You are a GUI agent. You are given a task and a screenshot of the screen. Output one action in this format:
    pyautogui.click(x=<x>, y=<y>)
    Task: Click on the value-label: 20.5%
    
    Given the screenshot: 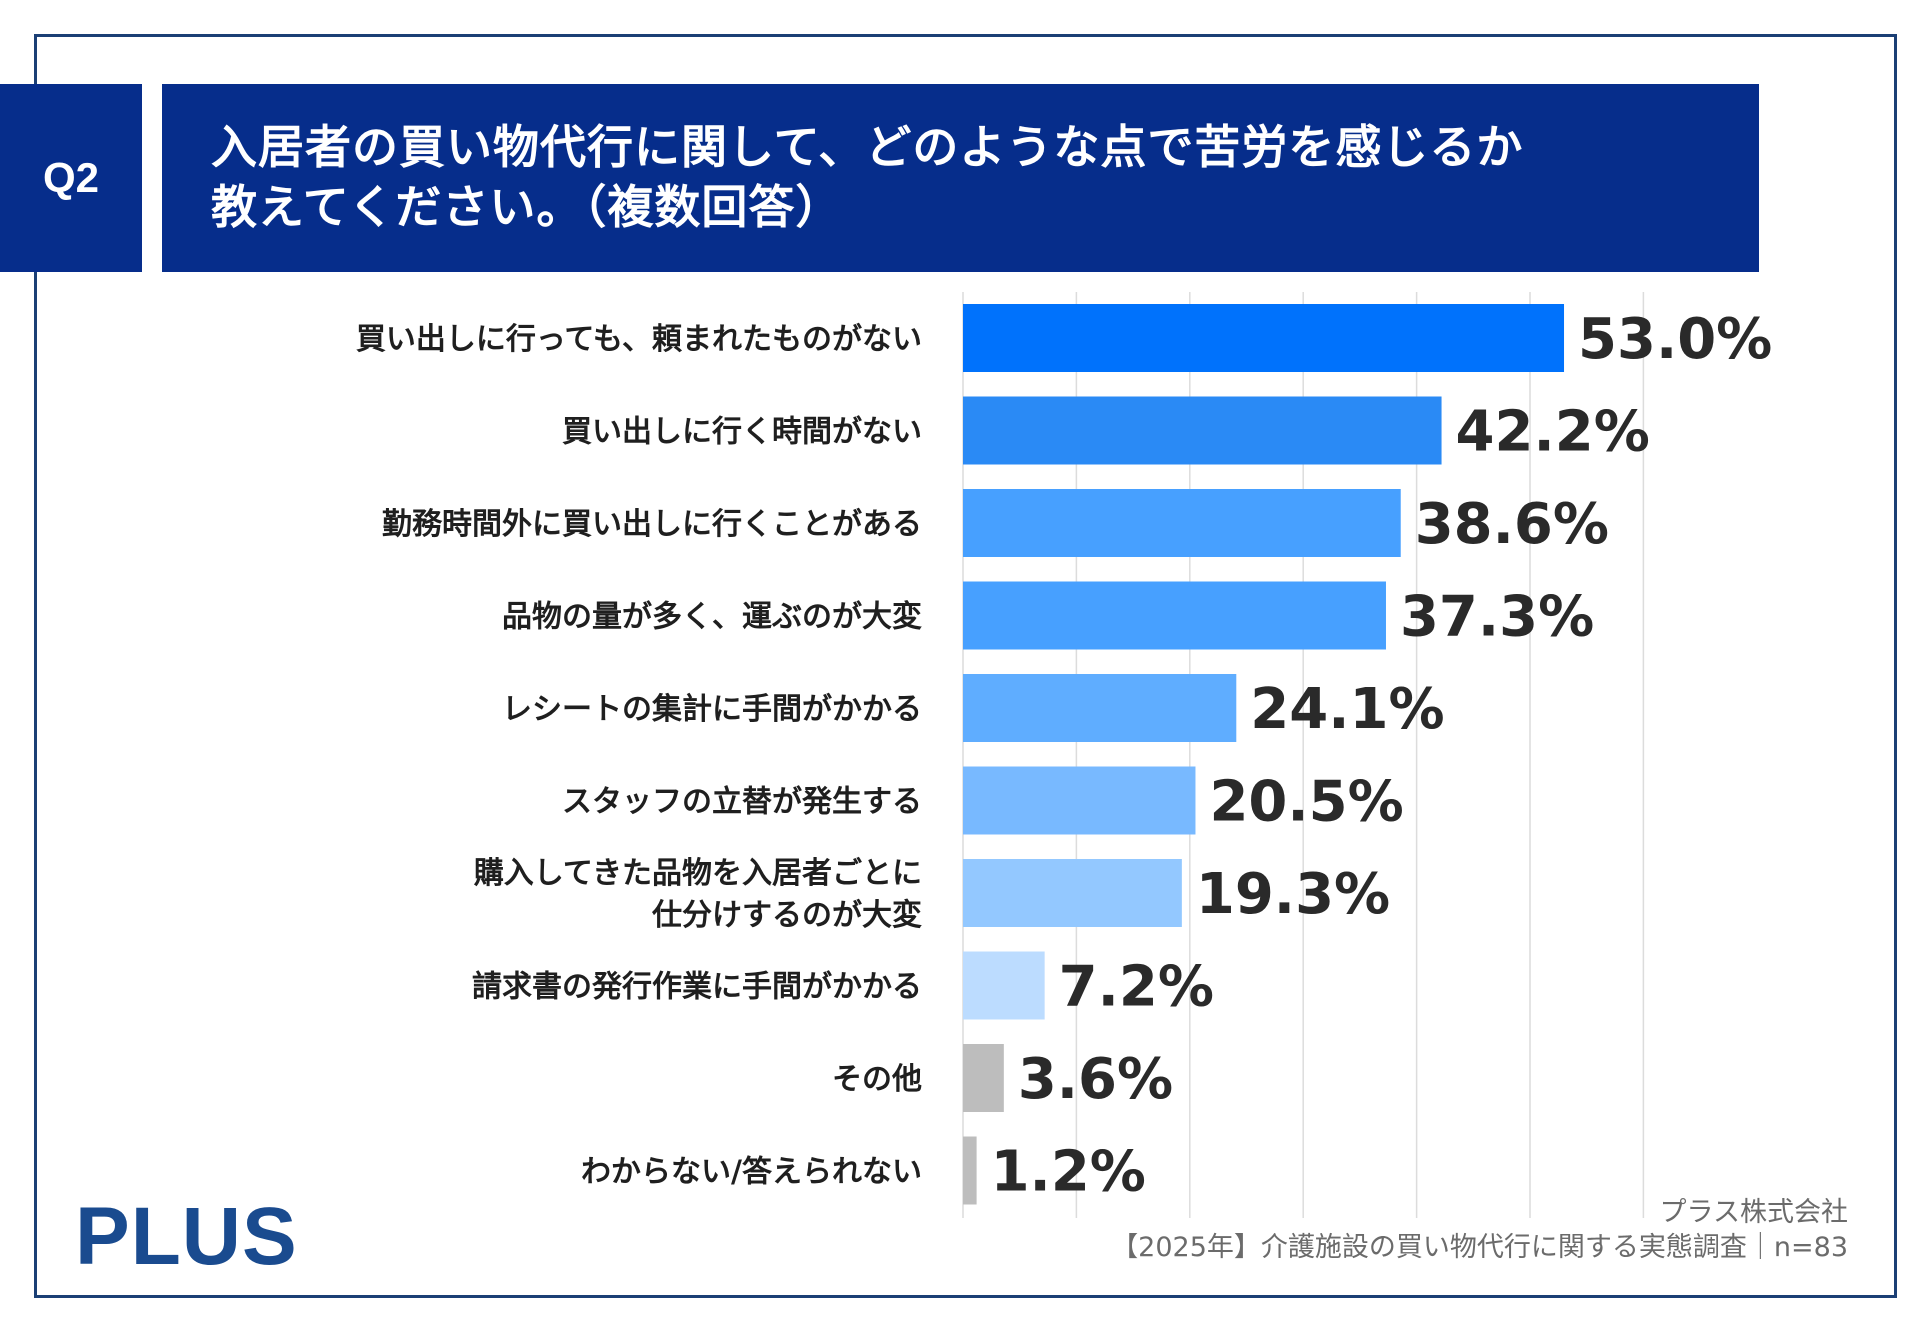 What is the action you would take?
    pyautogui.click(x=1306, y=802)
    